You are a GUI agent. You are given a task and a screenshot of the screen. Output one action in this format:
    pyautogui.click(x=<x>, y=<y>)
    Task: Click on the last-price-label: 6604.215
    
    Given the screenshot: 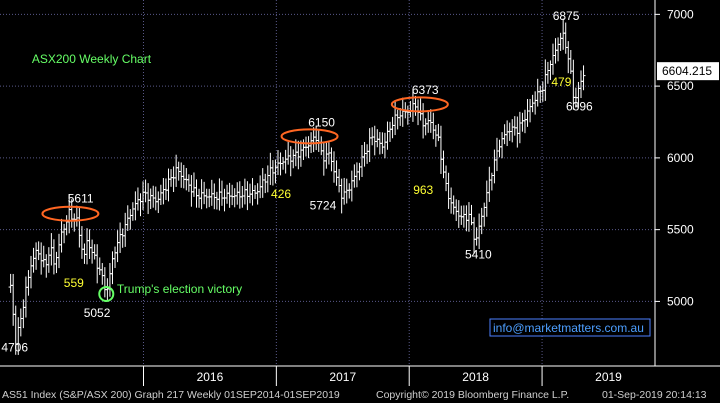 What is the action you would take?
    pyautogui.click(x=687, y=71)
    